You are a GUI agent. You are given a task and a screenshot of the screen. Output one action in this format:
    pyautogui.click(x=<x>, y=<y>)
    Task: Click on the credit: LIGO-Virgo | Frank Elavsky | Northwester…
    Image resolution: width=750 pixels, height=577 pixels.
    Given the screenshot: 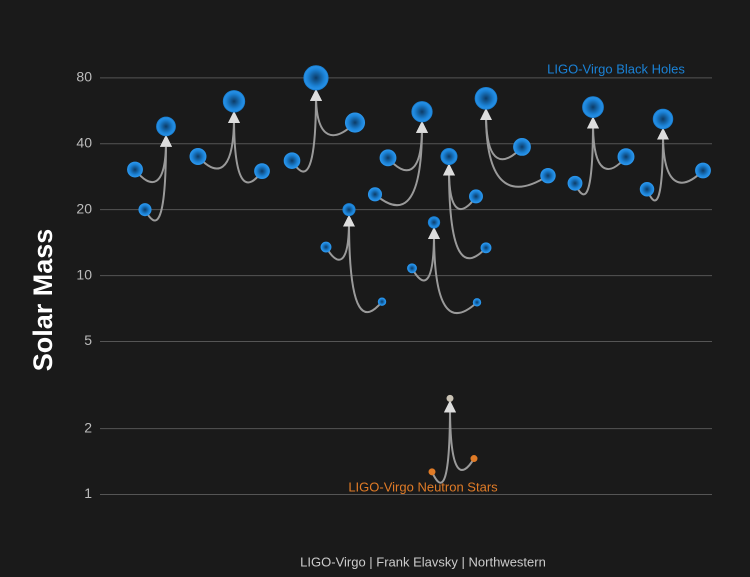 What is the action you would take?
    pyautogui.click(x=423, y=561)
    